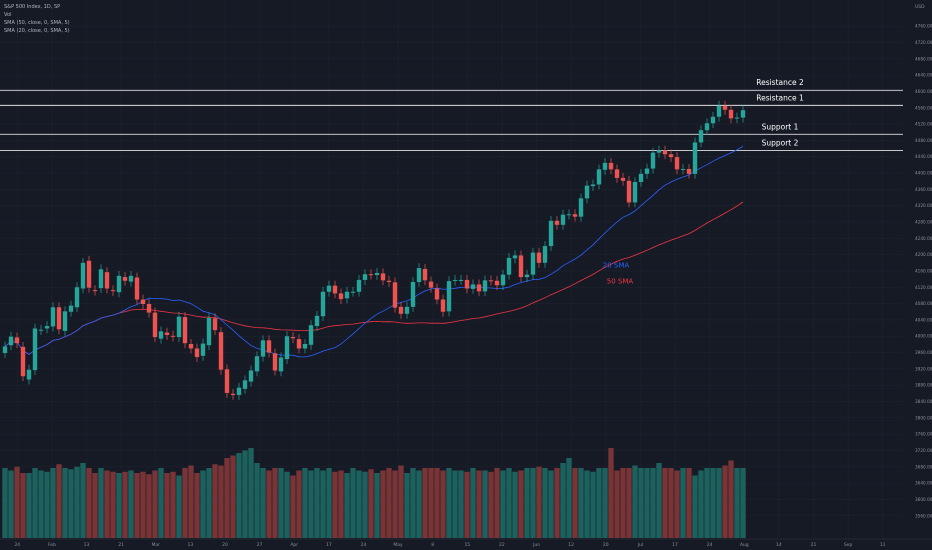 Image resolution: width=932 pixels, height=550 pixels. What do you see at coordinates (923, 156) in the screenshot?
I see `y-tick-label: 4440.00` at bounding box center [923, 156].